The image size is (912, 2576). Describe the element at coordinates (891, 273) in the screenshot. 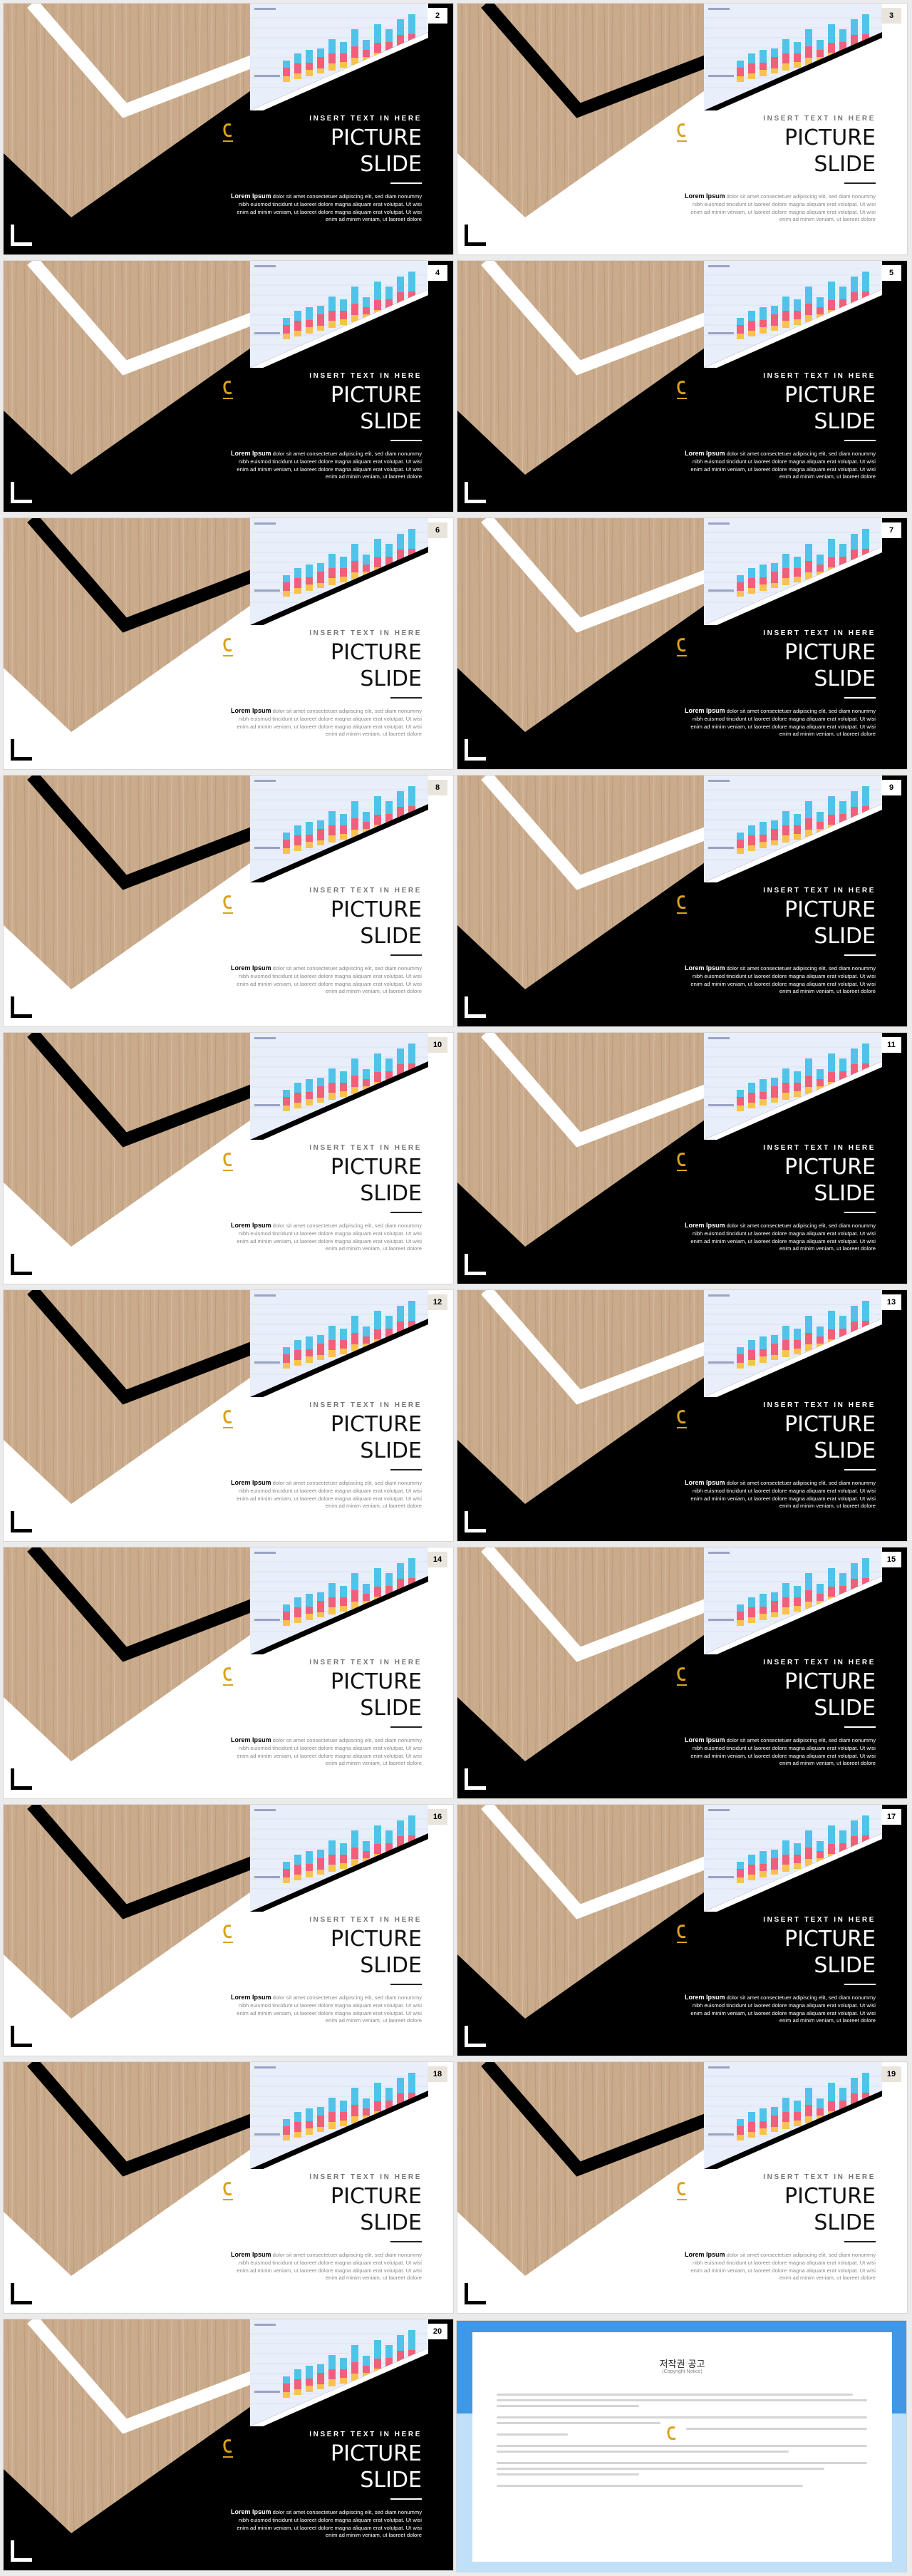

I see `slide-number-badge: 5` at that location.